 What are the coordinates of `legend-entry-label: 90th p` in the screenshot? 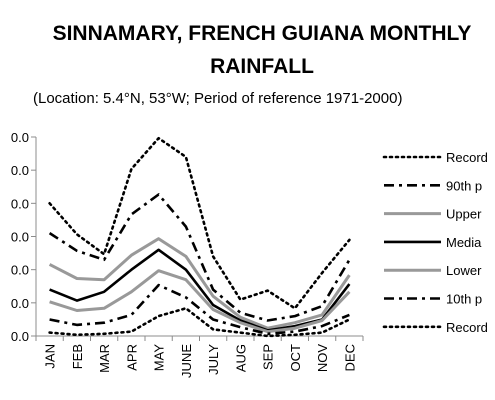 It's located at (464, 185).